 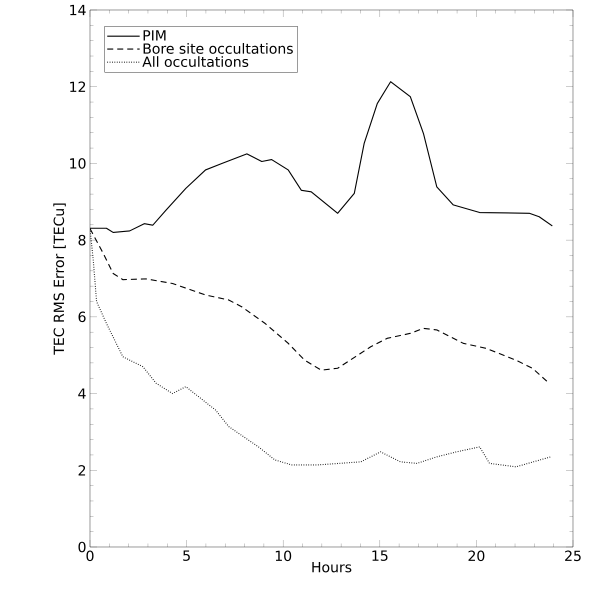 What do you see at coordinates (332, 567) in the screenshot?
I see `x-axis-title: Hours` at bounding box center [332, 567].